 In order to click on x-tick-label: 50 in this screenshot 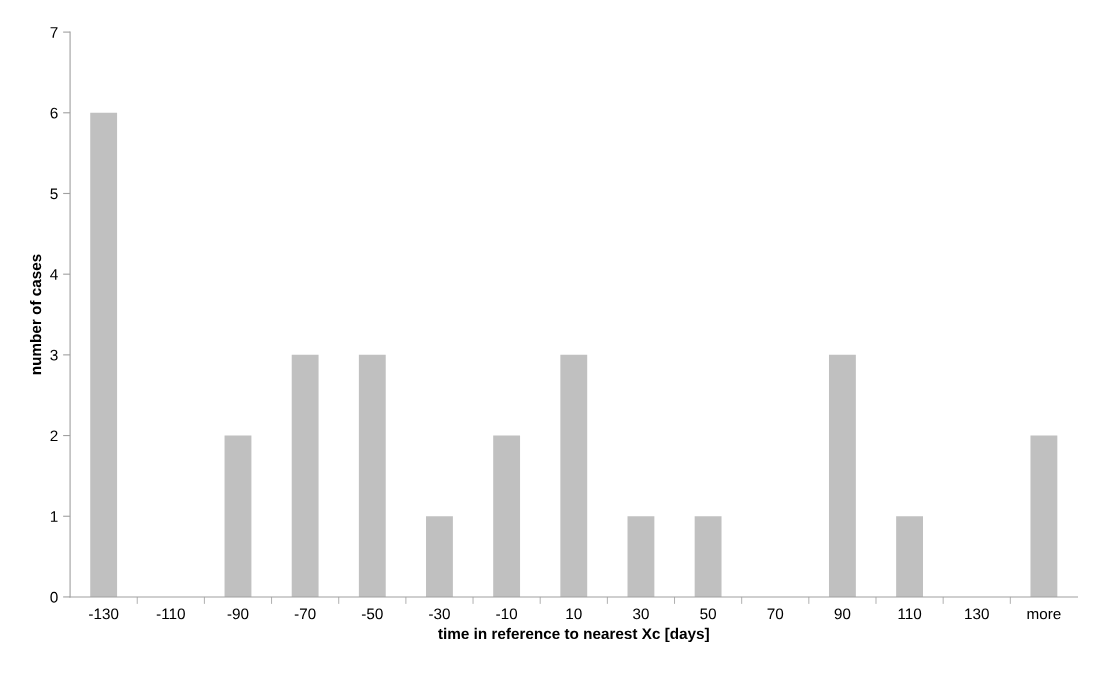, I will do `click(708, 614)`.